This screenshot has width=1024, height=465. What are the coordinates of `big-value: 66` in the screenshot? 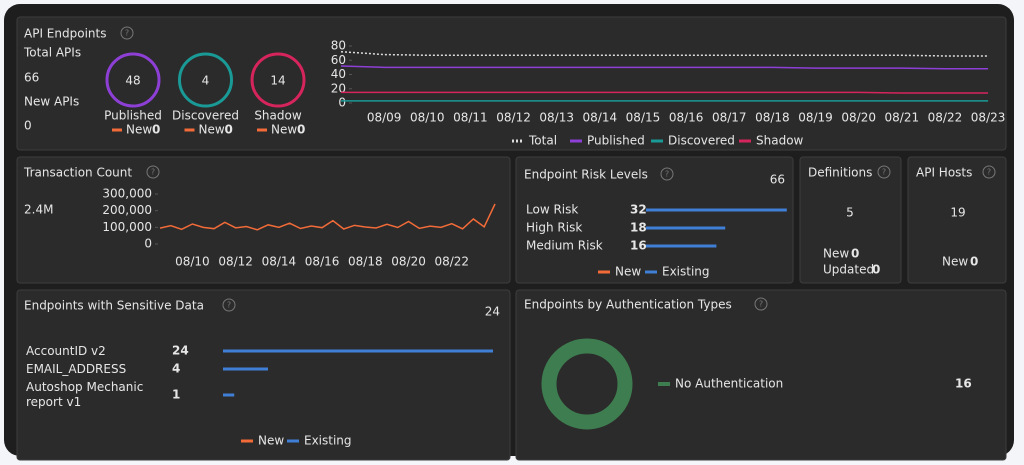 It's located at (777, 180).